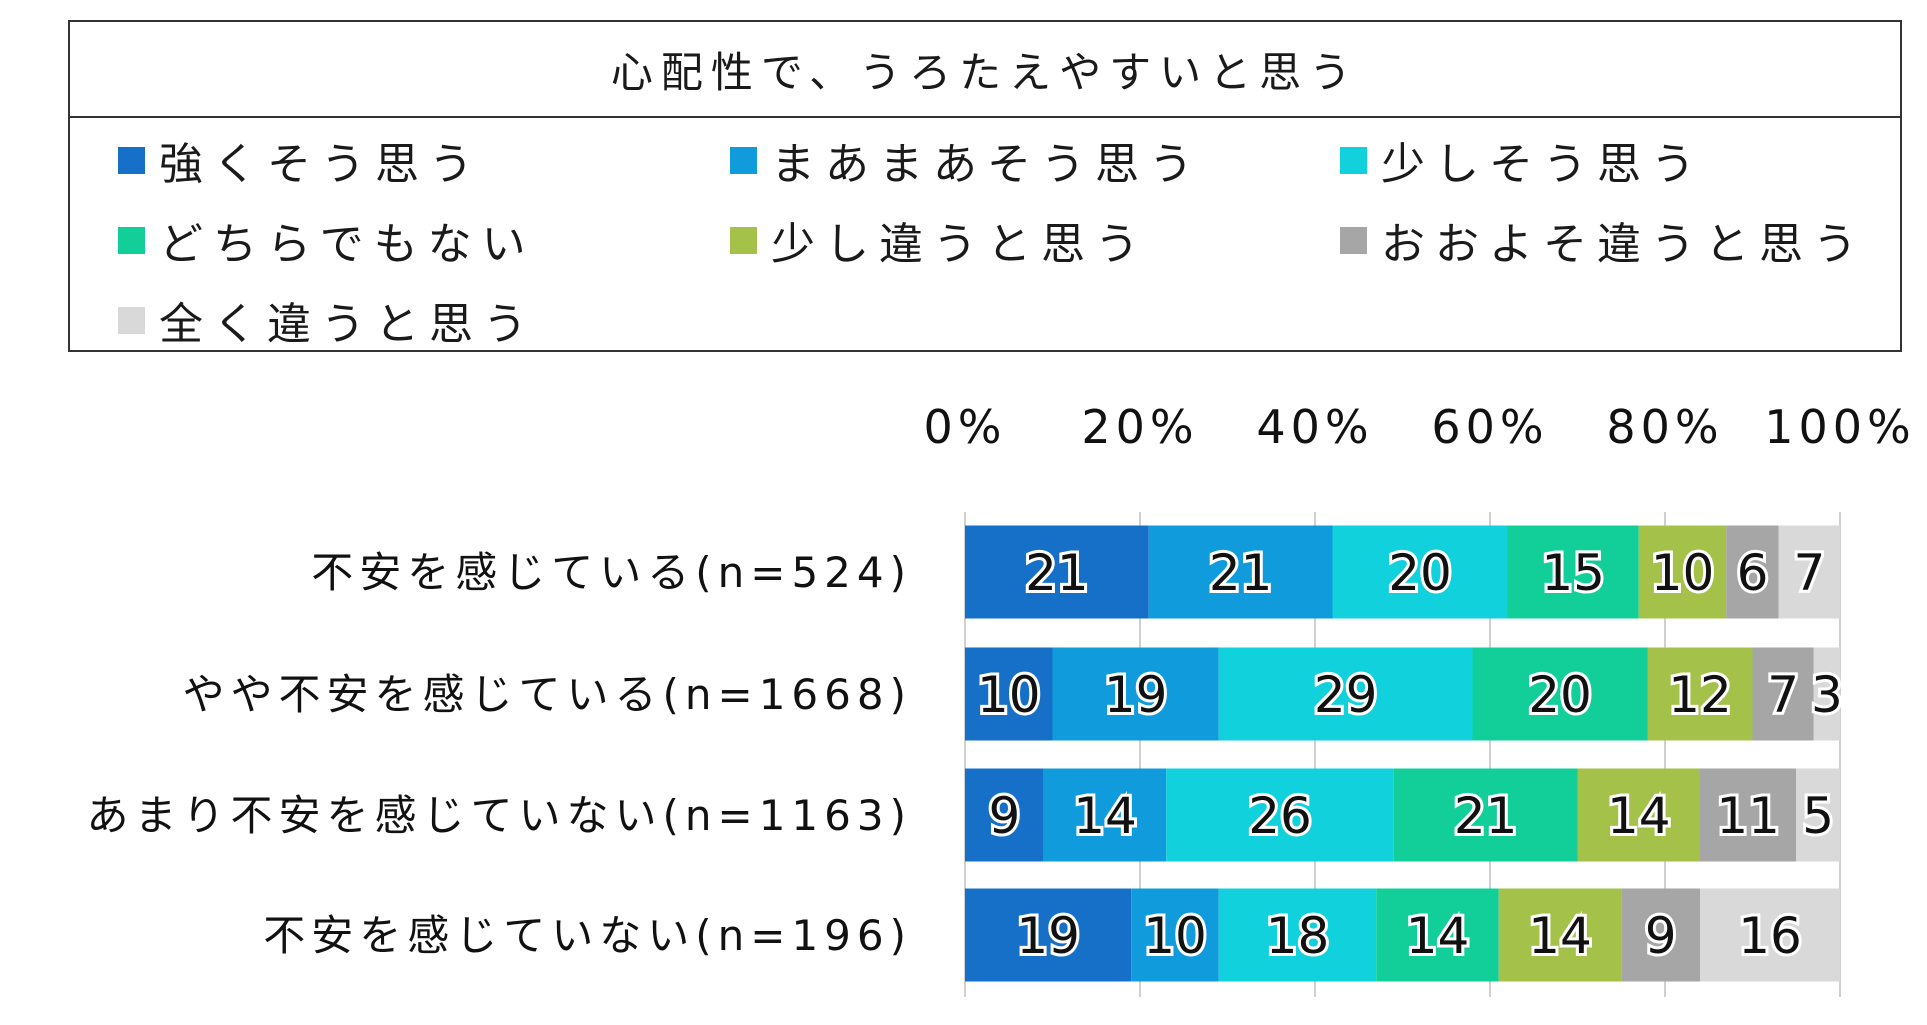 The height and width of the screenshot is (1025, 1927). I want to click on data-label: 5, so click(1818, 816).